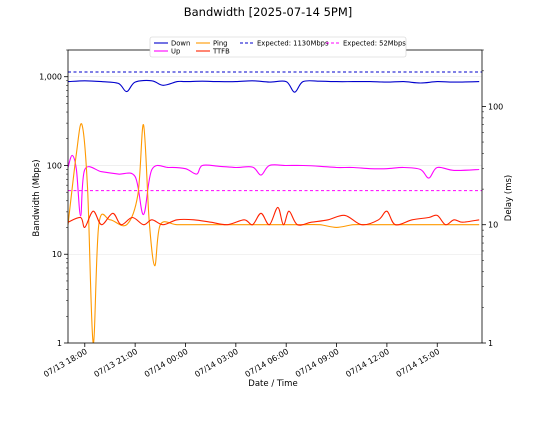  What do you see at coordinates (492, 198) in the screenshot?
I see `right-axis: 1 10 100` at bounding box center [492, 198].